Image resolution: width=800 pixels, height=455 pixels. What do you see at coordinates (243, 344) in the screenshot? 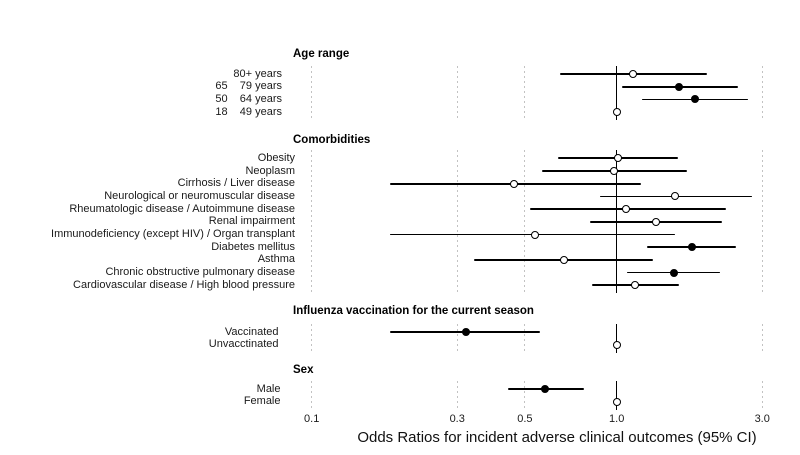
I see `row-label: Unvacctinated` at bounding box center [243, 344].